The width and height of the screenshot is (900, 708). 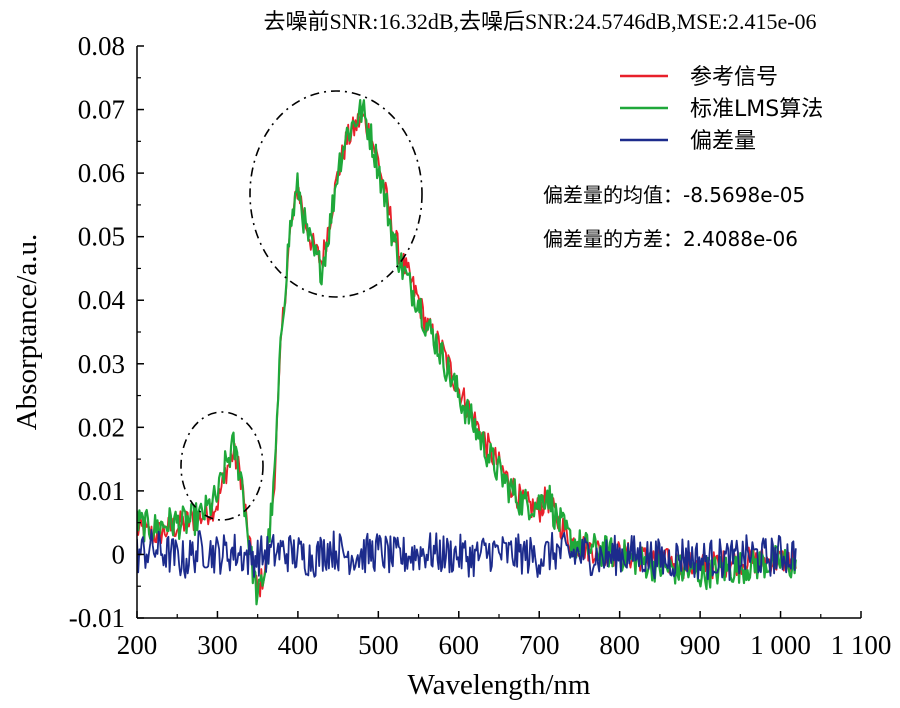 What do you see at coordinates (674, 195) in the screenshot?
I see `annotation-mean: 偏差量的均值：-8.5698e-05` at bounding box center [674, 195].